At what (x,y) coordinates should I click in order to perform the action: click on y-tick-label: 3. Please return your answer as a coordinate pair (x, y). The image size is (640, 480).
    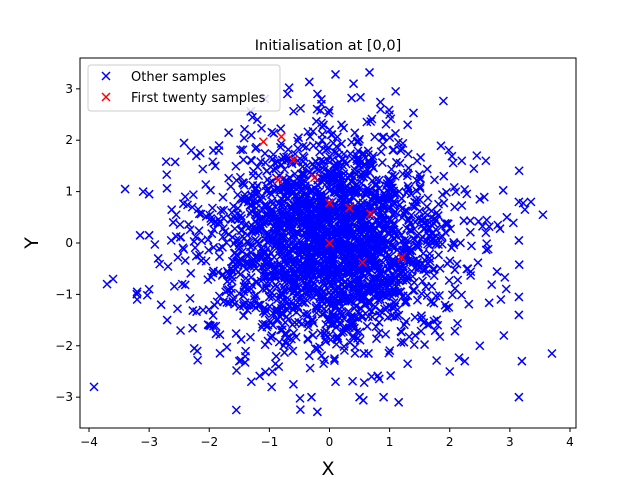
    Looking at the image, I should click on (69, 89).